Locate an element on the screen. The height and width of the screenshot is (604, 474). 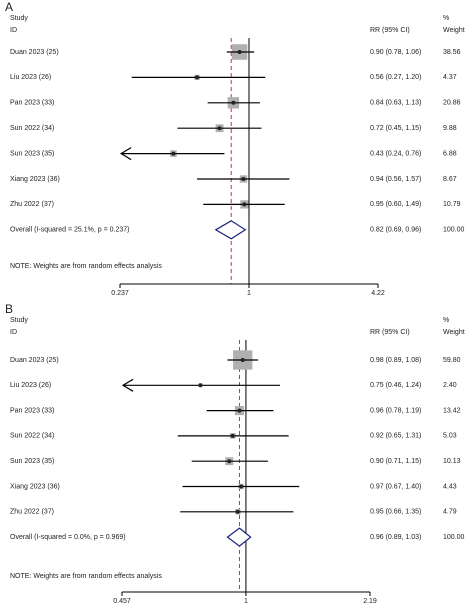
weight-label: 10.13 is located at coordinates (452, 461).